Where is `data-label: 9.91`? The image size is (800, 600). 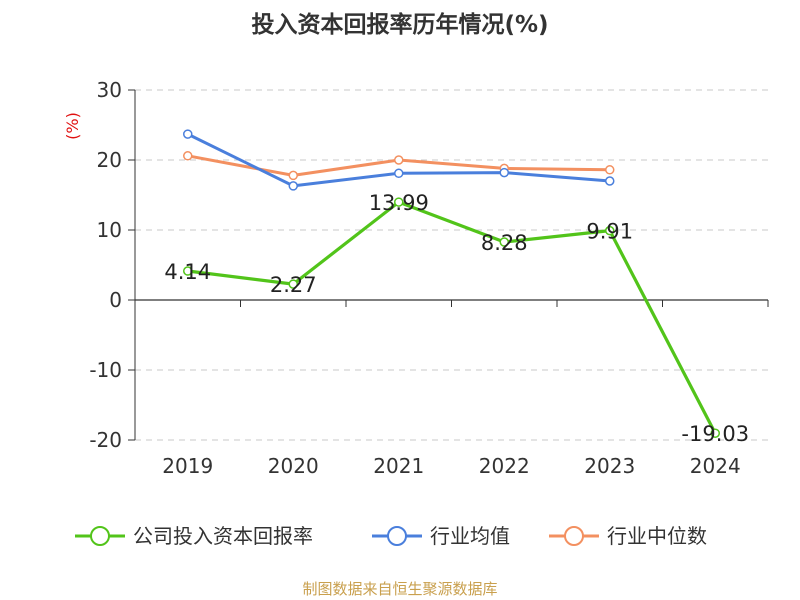
data-label: 9.91 is located at coordinates (609, 232).